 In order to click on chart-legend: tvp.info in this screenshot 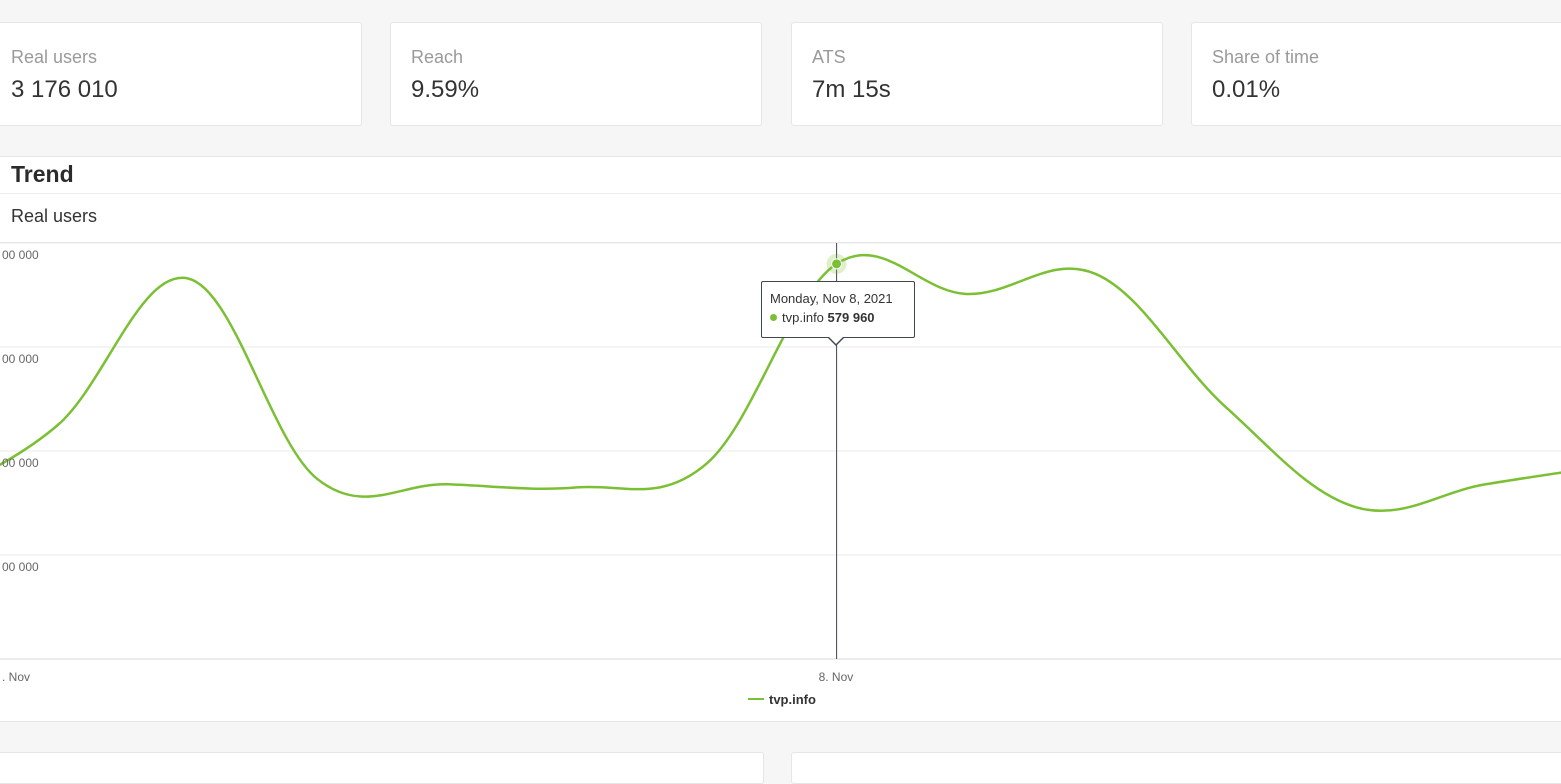, I will do `click(782, 699)`.